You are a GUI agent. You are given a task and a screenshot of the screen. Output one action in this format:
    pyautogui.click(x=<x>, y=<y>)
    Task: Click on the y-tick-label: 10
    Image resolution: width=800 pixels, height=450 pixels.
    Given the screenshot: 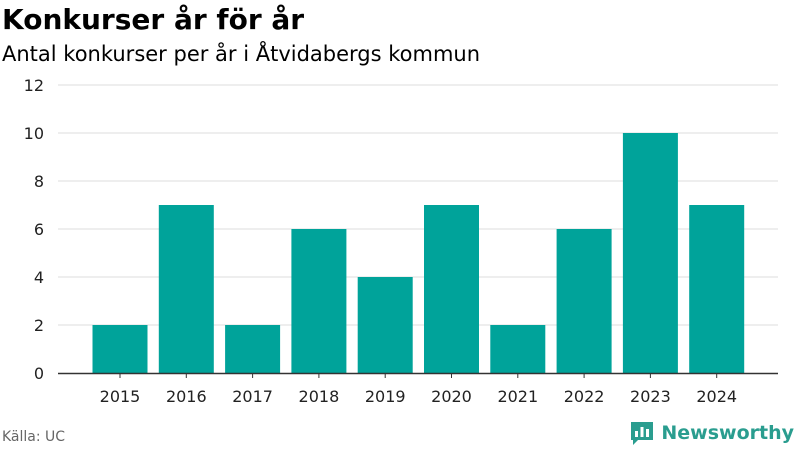 What is the action you would take?
    pyautogui.click(x=34, y=133)
    